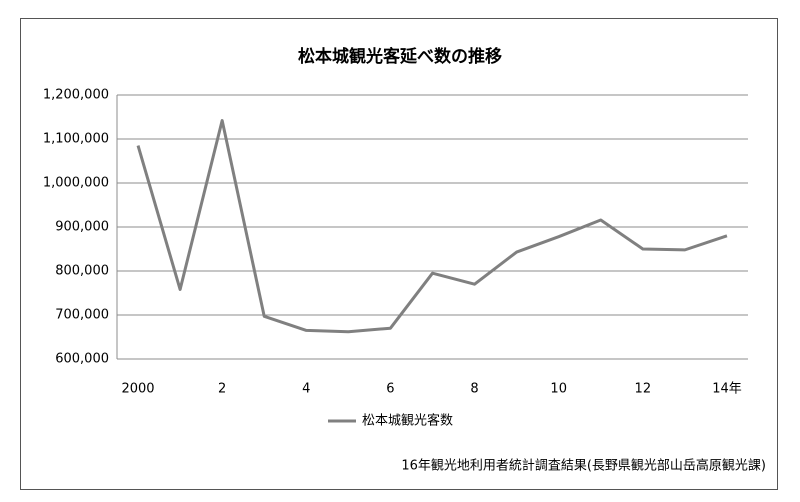 Image resolution: width=800 pixels, height=502 pixels. I want to click on y-tick-label: 700,000, so click(82, 315).